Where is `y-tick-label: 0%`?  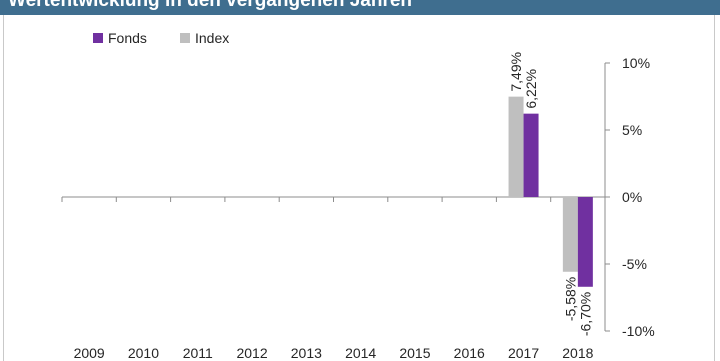
y-tick-label: 0% is located at coordinates (632, 197).